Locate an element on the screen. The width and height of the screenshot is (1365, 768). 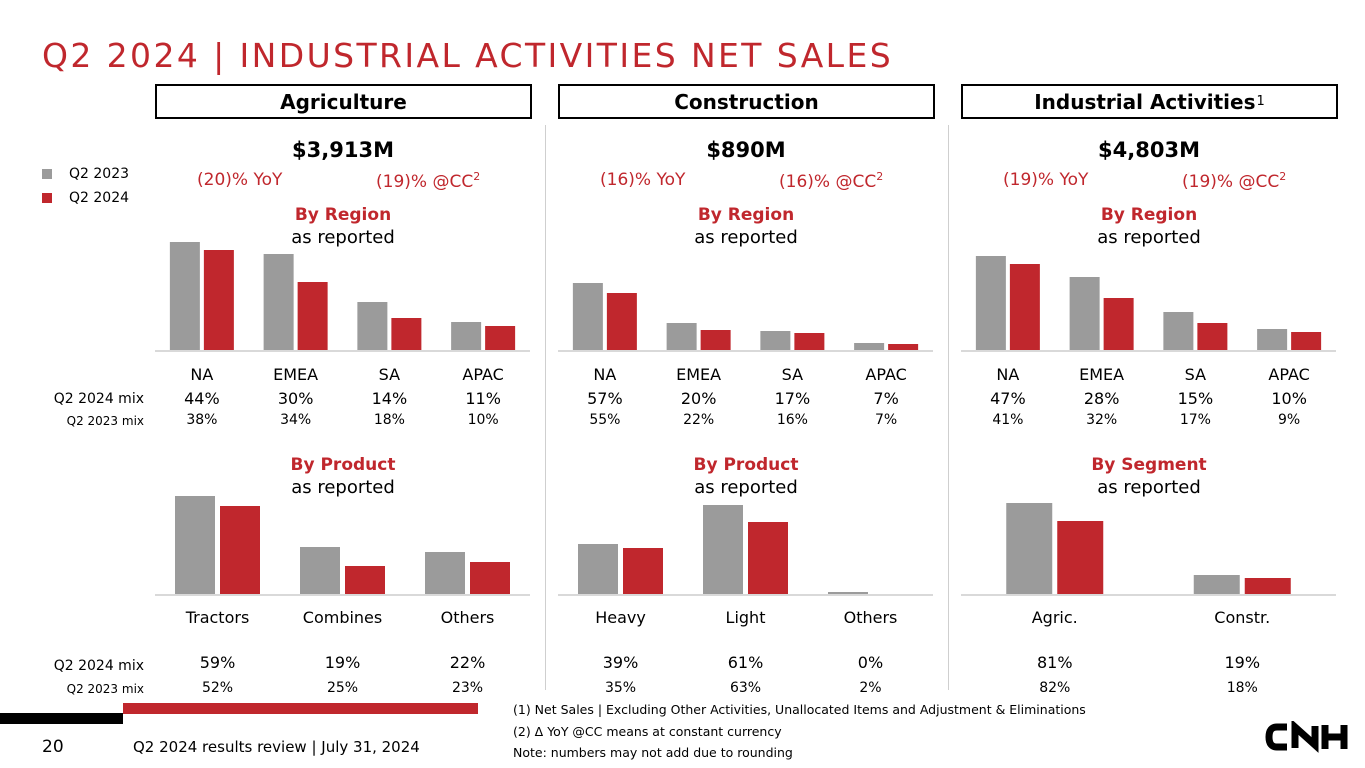
category-label: Heavy is located at coordinates (620, 617).